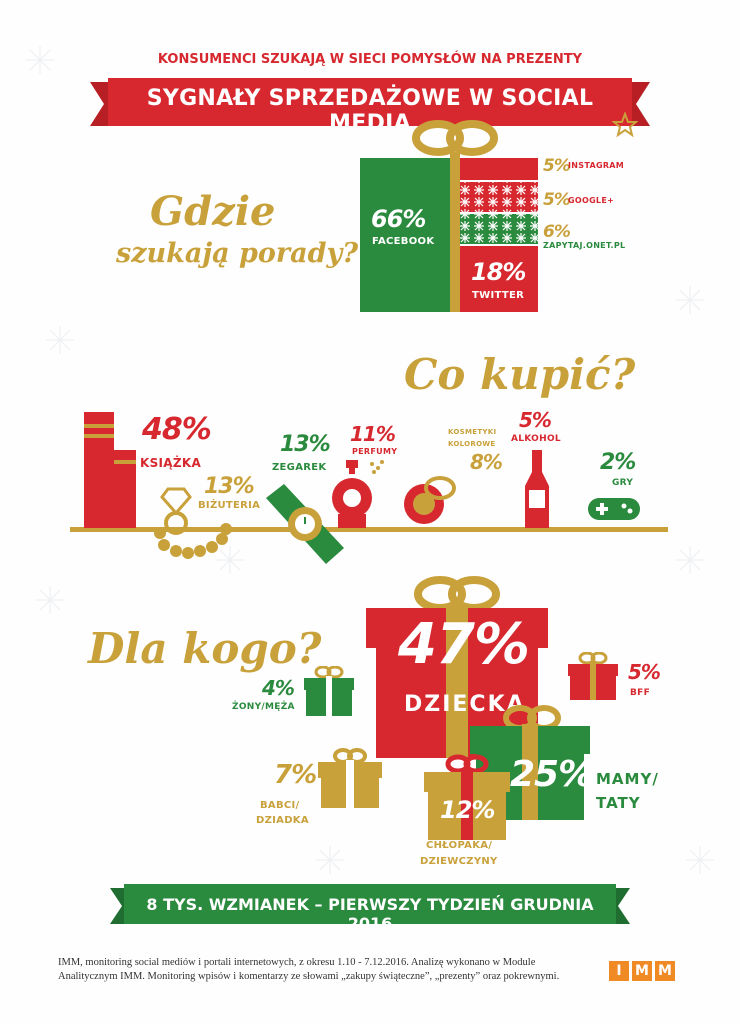  What do you see at coordinates (398, 219) in the screenshot?
I see `facebook-pct: 66%` at bounding box center [398, 219].